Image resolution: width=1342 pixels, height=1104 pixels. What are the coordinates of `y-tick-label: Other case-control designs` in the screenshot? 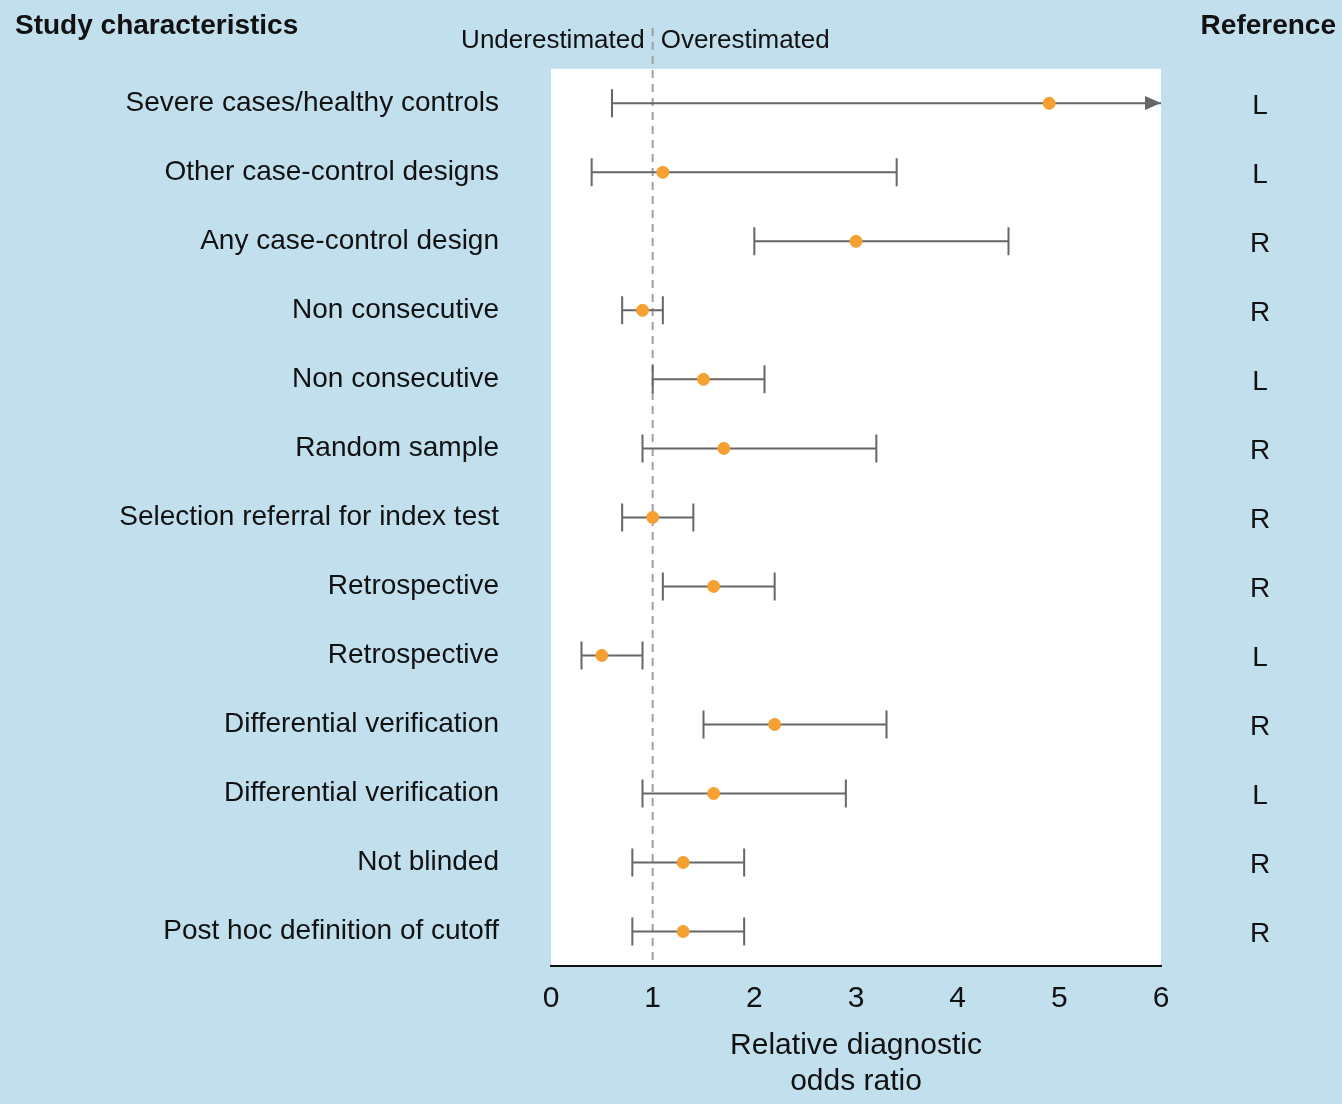 It's located at (331, 171).